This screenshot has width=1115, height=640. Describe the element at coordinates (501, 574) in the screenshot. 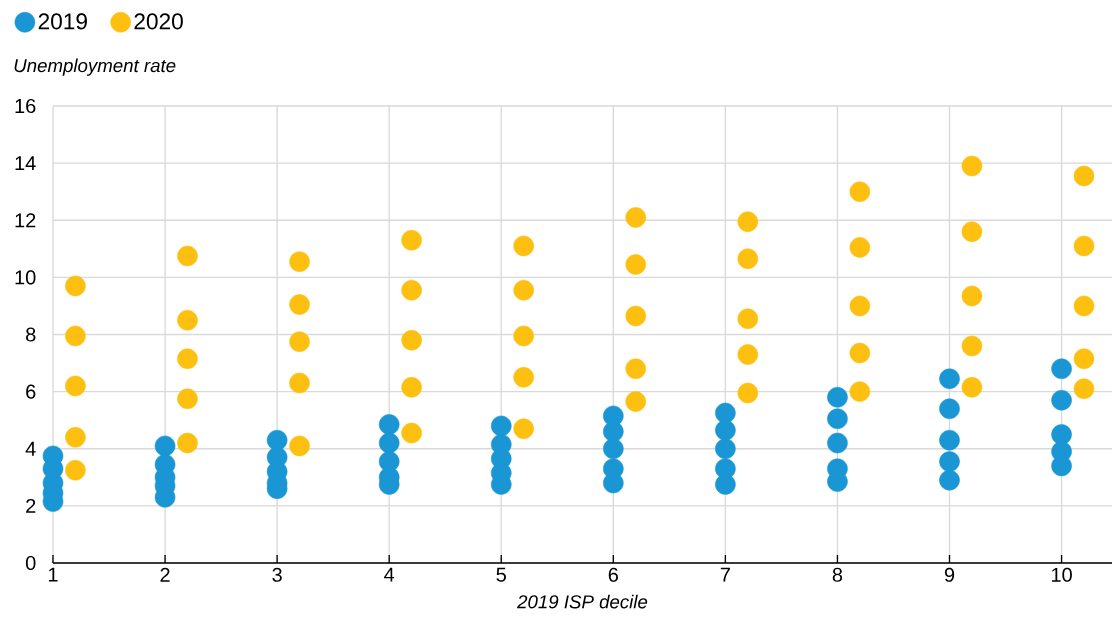

I see `x-tick-label: 5` at that location.